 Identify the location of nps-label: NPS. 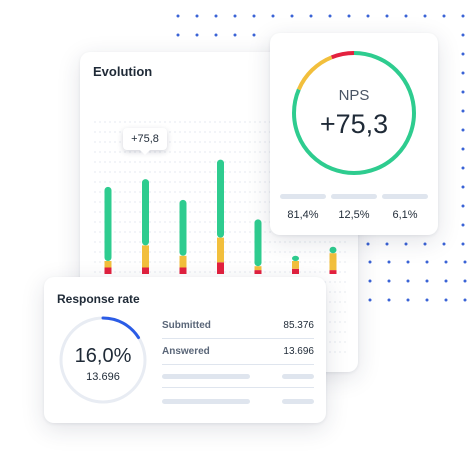
(354, 95).